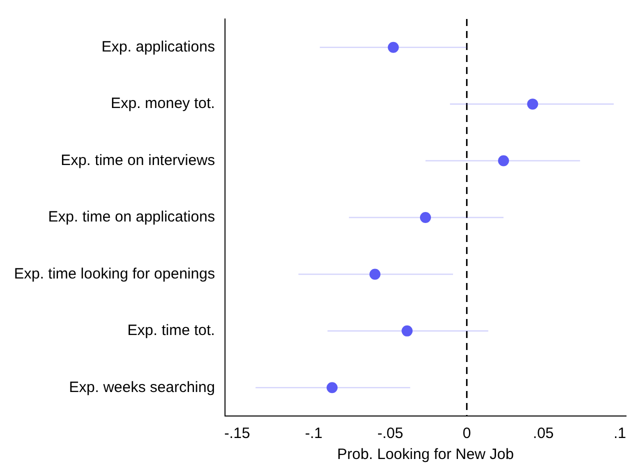 This screenshot has width=634, height=468. Describe the element at coordinates (142, 387) in the screenshot. I see `y-tick-label: Exp. weeks searching` at that location.